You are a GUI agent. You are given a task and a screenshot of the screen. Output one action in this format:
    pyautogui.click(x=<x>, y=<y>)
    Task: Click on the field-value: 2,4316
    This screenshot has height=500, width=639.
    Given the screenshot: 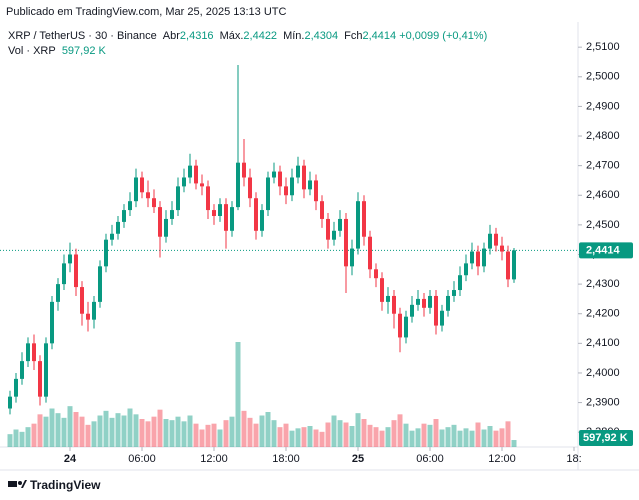 What is the action you would take?
    pyautogui.click(x=196, y=36)
    